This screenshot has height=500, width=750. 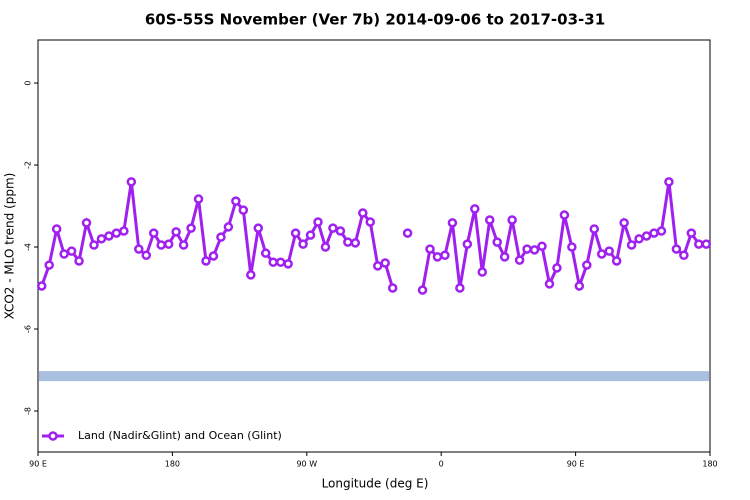 I want to click on legend-label: Land (Nadir&Glint) and Ocean (Glint), so click(x=180, y=435).